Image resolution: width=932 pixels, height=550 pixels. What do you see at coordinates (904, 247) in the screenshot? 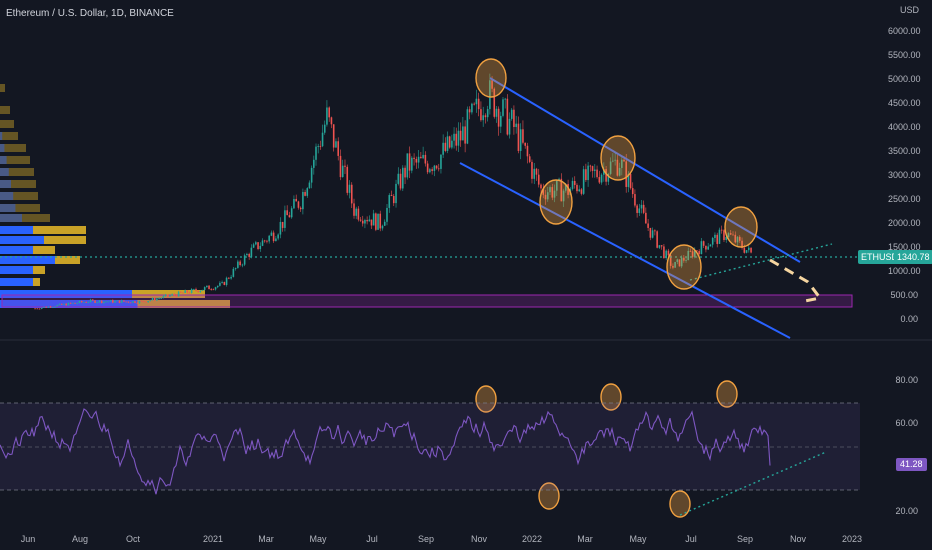
I see `price-tick: 1500.00` at bounding box center [904, 247].